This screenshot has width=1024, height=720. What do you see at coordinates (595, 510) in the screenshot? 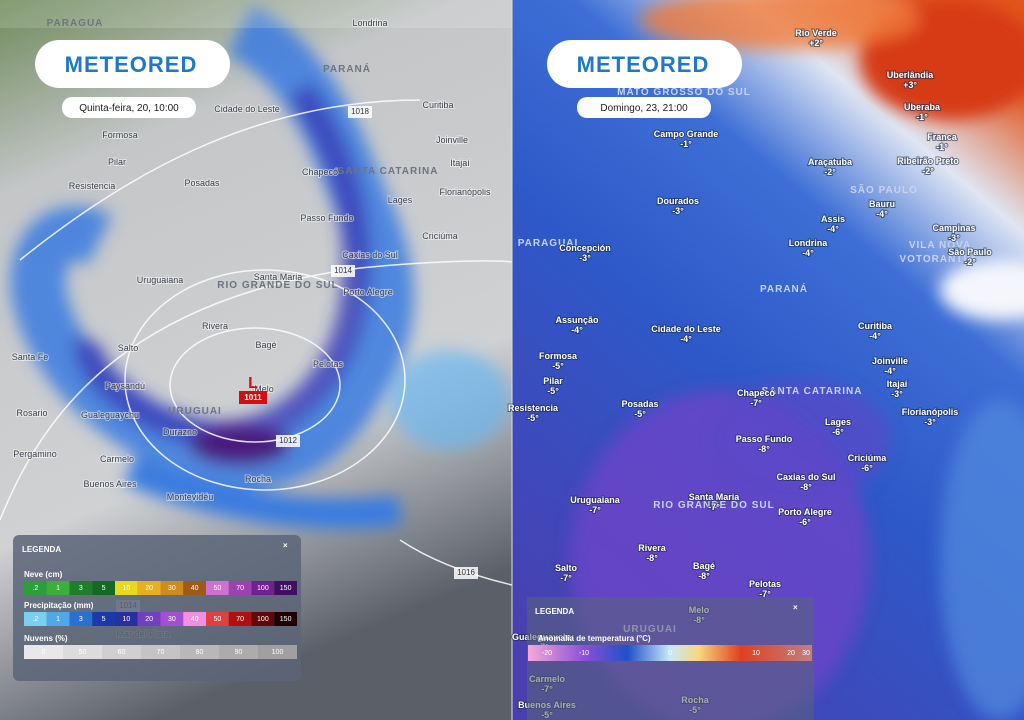
I see `place-temp: -7°` at bounding box center [595, 510].